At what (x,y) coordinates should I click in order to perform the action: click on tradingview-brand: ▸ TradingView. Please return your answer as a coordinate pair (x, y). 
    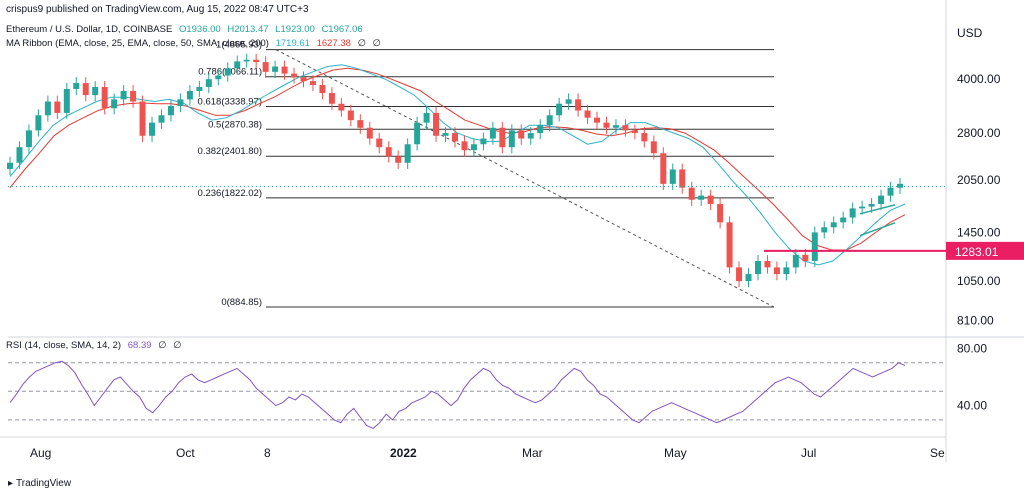
    Looking at the image, I should click on (39, 483).